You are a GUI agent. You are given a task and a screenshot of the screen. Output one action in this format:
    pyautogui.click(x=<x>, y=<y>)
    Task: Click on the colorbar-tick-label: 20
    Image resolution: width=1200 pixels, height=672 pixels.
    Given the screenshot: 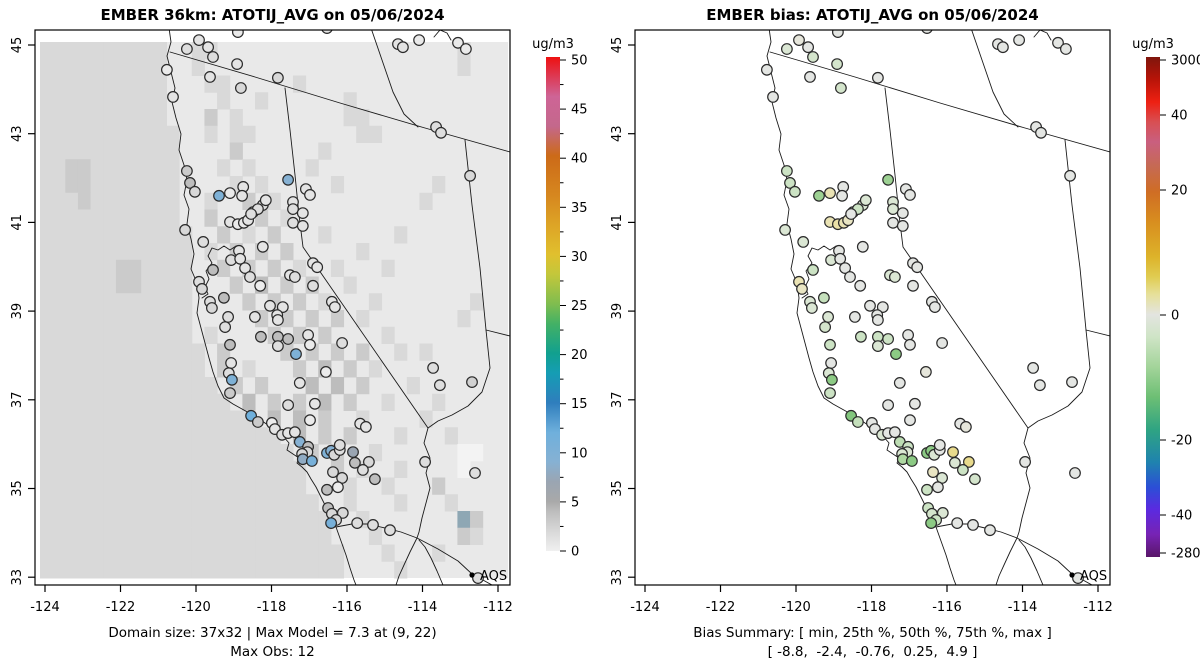 What is the action you would take?
    pyautogui.click(x=579, y=355)
    